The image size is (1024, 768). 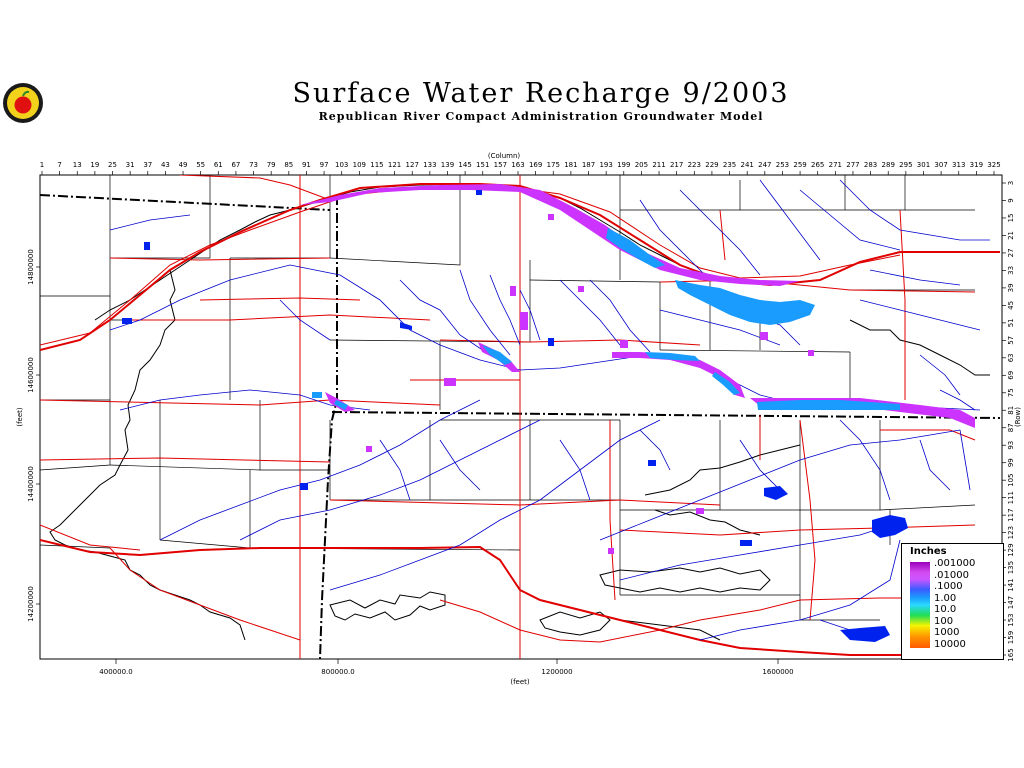 What do you see at coordinates (183, 165) in the screenshot?
I see `top-tick-label: 49` at bounding box center [183, 165].